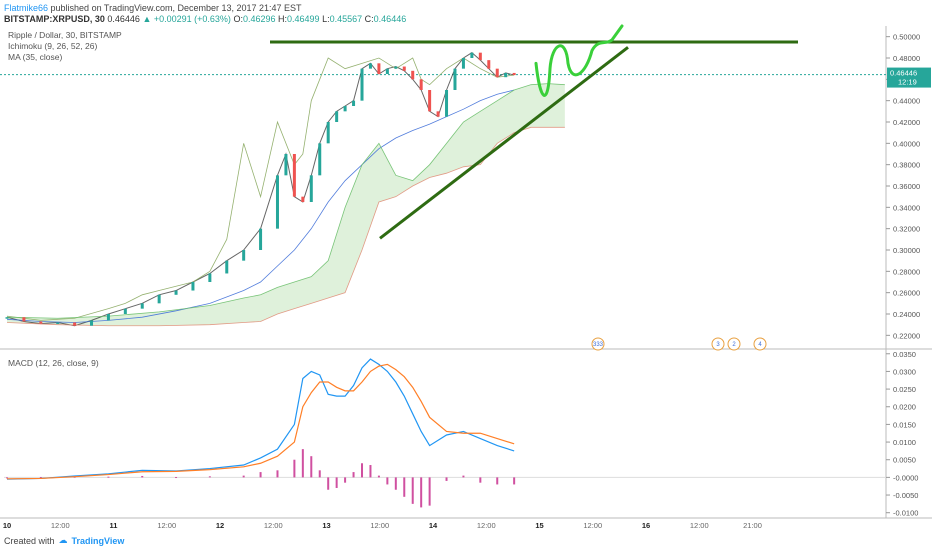 The height and width of the screenshot is (550, 932). What do you see at coordinates (905, 513) in the screenshot?
I see `macd-tick-label: -0.0100` at bounding box center [905, 513].